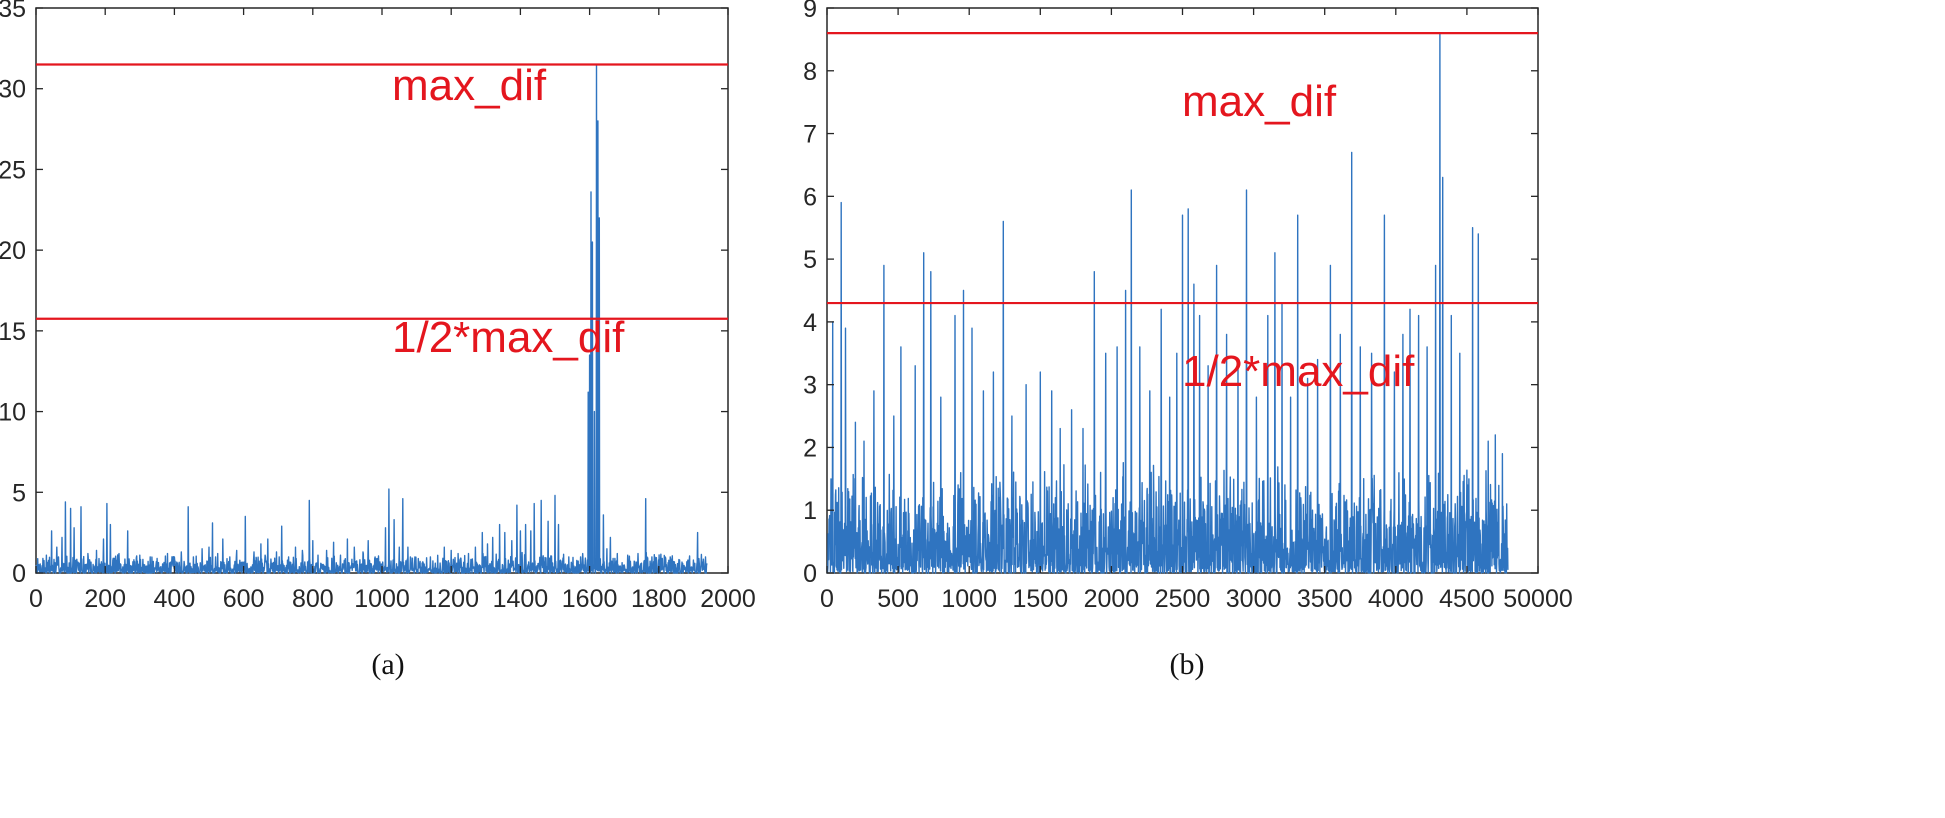 The image size is (1945, 818). What do you see at coordinates (827, 599) in the screenshot?
I see `x-tick-label-b: 0` at bounding box center [827, 599].